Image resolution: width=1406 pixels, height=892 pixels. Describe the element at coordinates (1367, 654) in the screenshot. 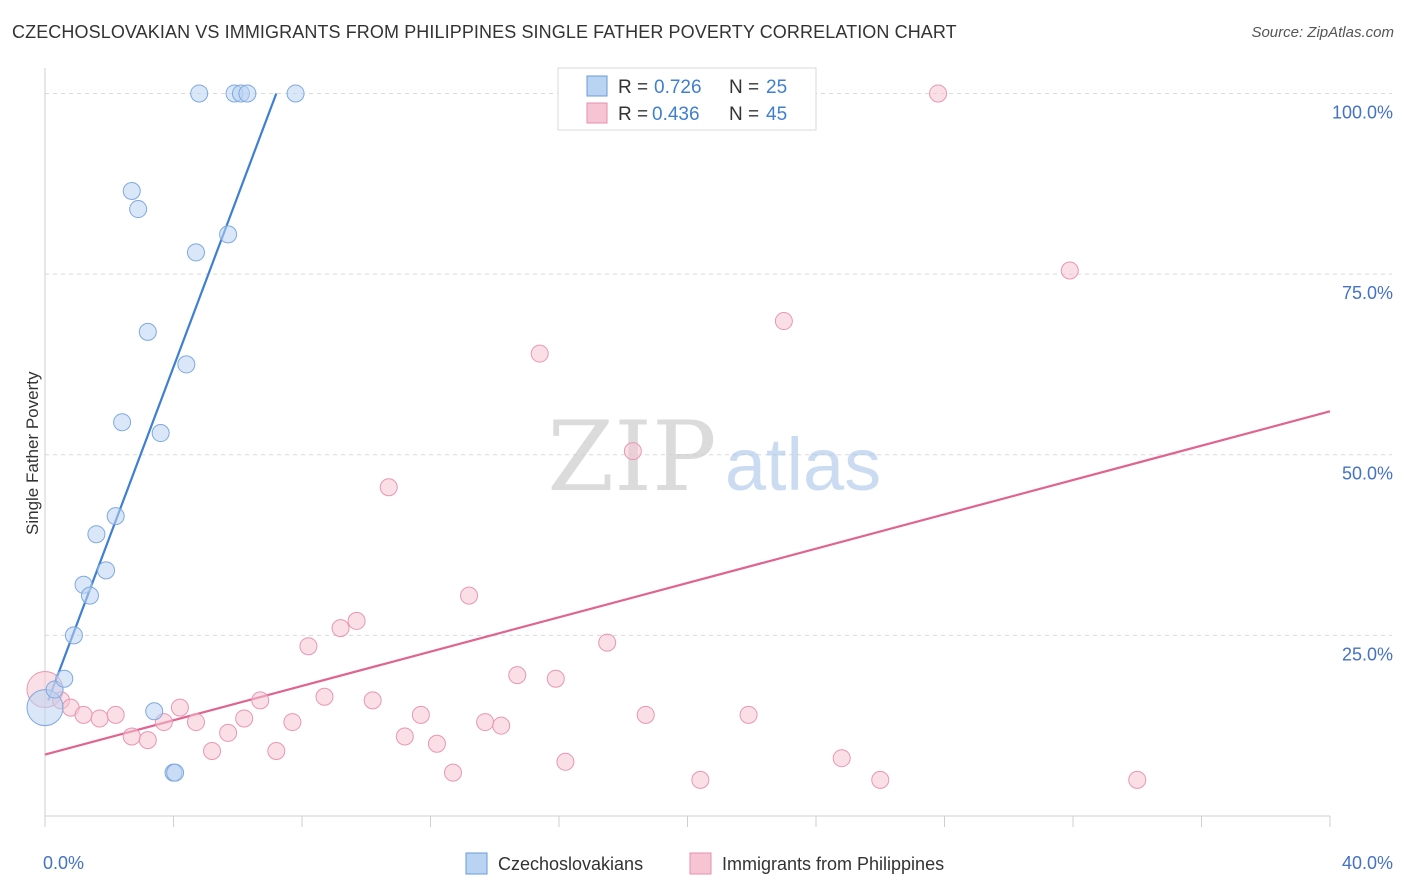

I see `y-tick-label: 25.0%` at that location.